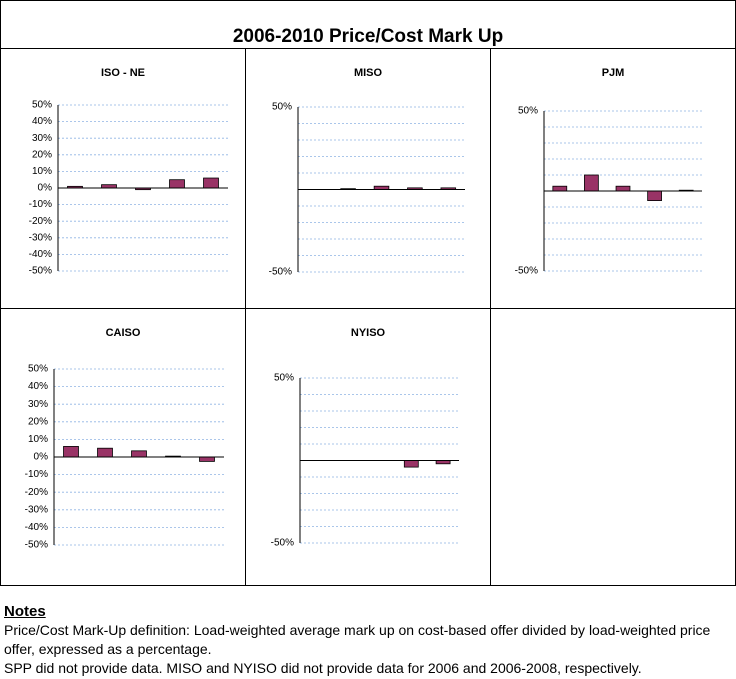  I want to click on chart-title: MISO, so click(368, 73).